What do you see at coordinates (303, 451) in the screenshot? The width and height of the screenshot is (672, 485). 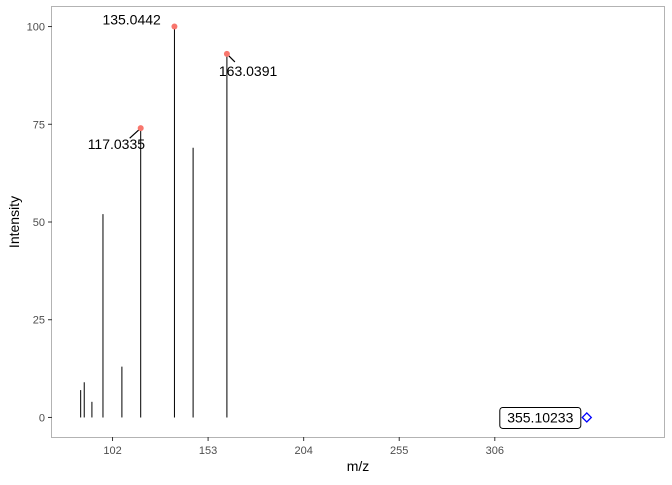 I see `x-tick-label: 204` at bounding box center [303, 451].